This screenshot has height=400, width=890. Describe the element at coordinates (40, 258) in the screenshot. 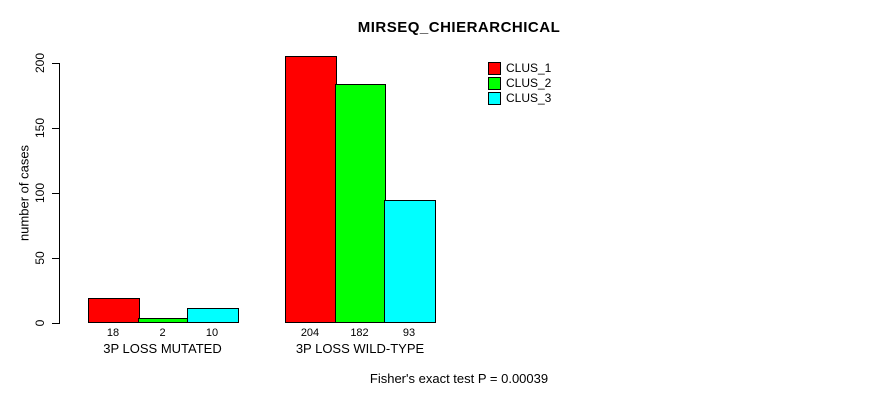

I see `y-axis-tick-label: 50` at that location.